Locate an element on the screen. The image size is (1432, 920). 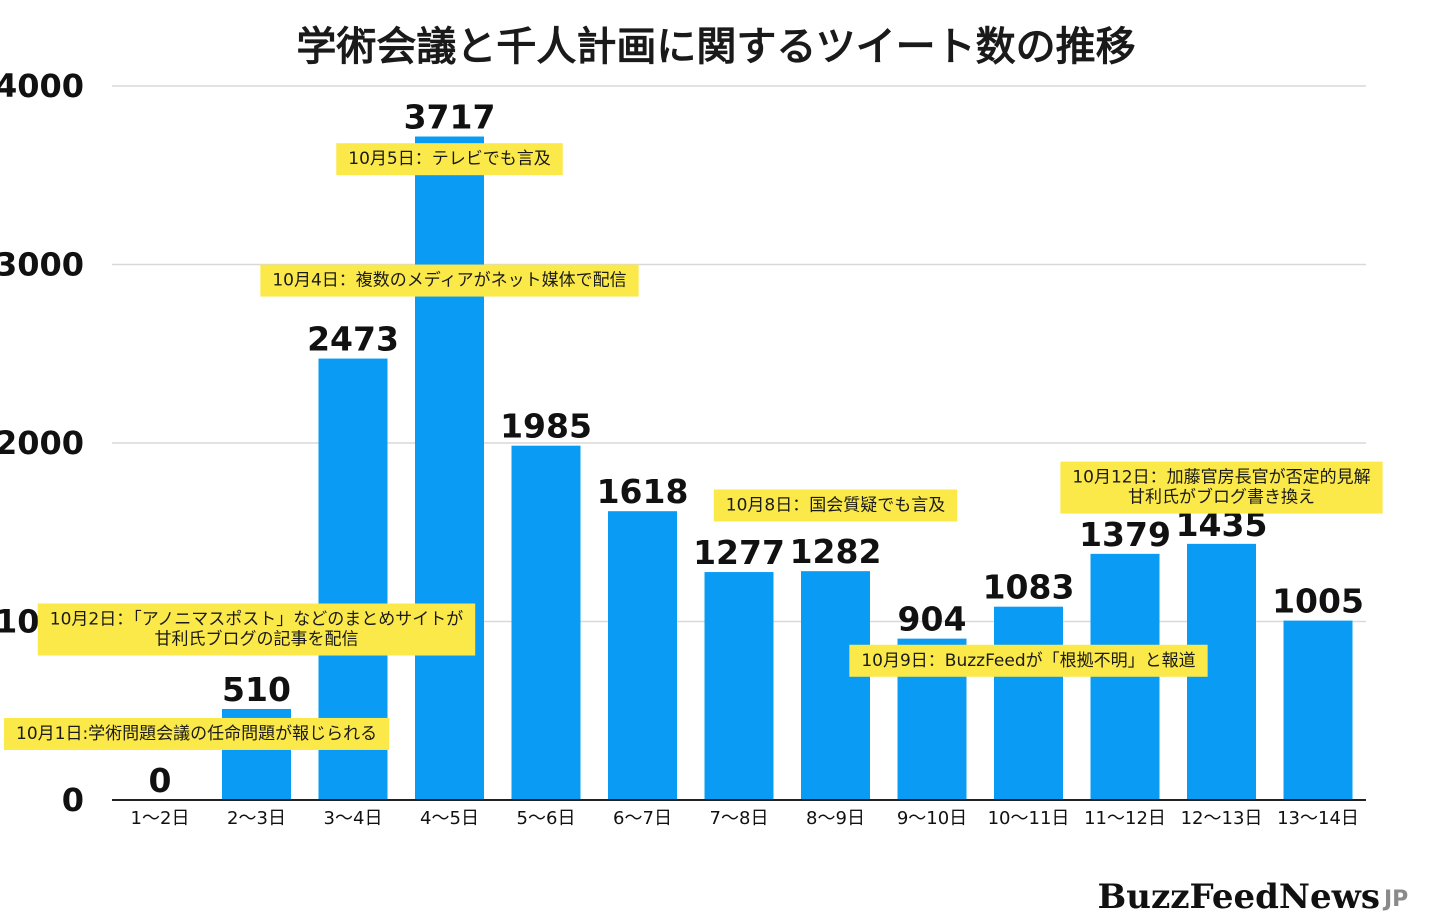
buzzfeed-news-logo: BuzzFeedNews JP is located at coordinates (1252, 897).